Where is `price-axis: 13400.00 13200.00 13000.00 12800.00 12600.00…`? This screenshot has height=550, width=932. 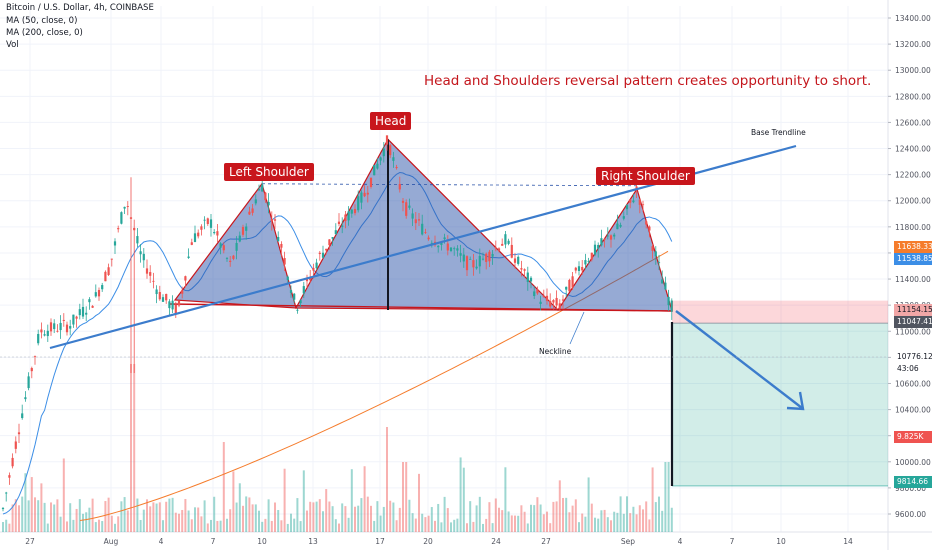 price-axis: 13400.00 13200.00 13000.00 12800.00 12600.00… is located at coordinates (909, 266).